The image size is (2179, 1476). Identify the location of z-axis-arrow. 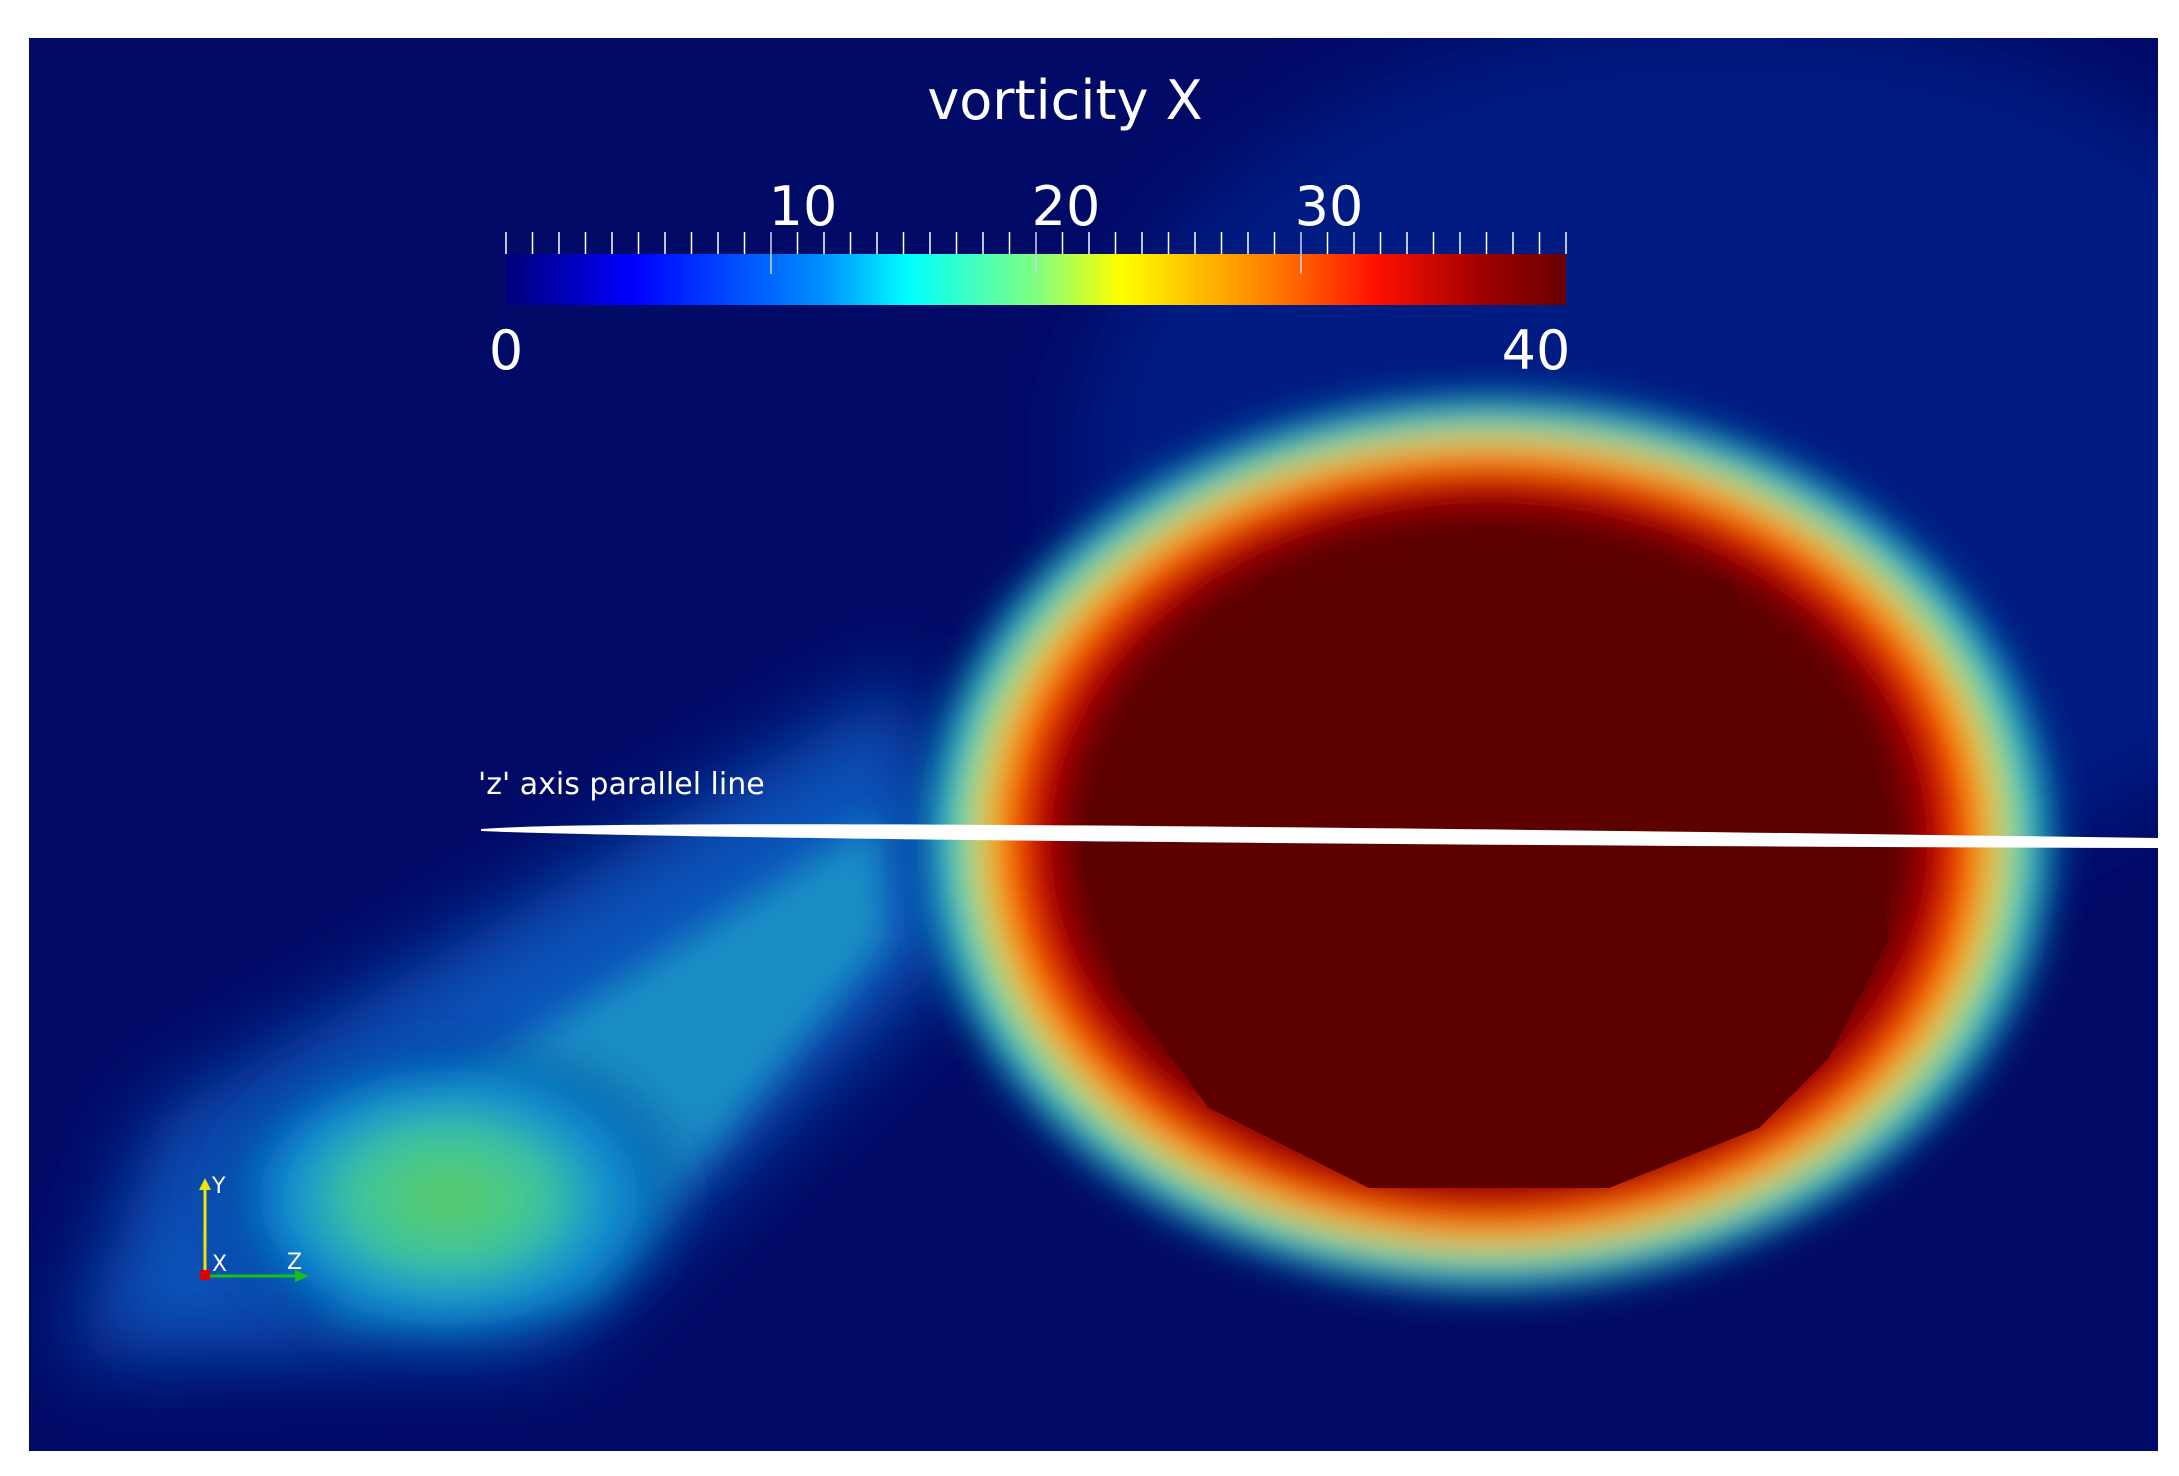
(302, 1276).